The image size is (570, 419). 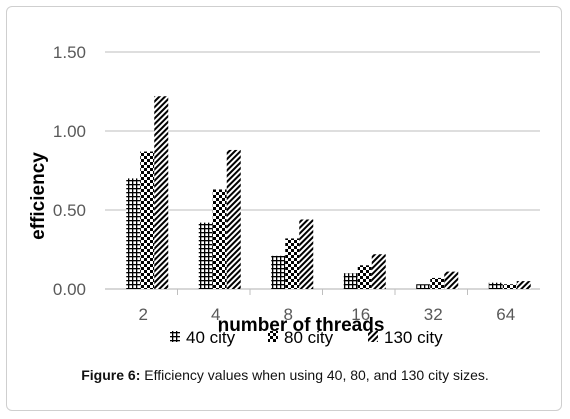 What do you see at coordinates (69, 210) in the screenshot?
I see `y-tick-label: 0.50` at bounding box center [69, 210].